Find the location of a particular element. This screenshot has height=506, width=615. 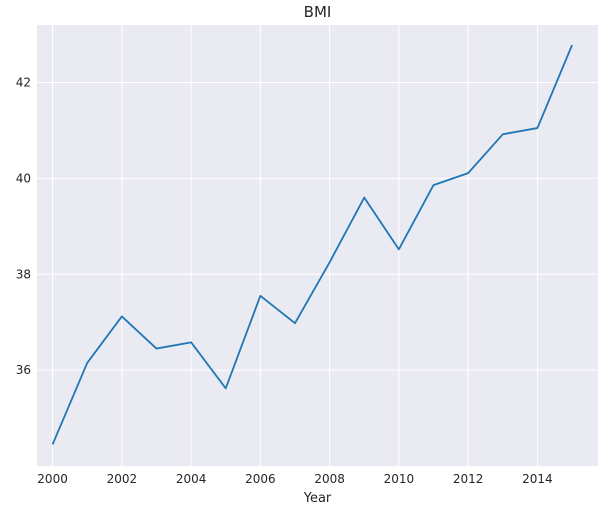

chart-title: BMI is located at coordinates (318, 12).